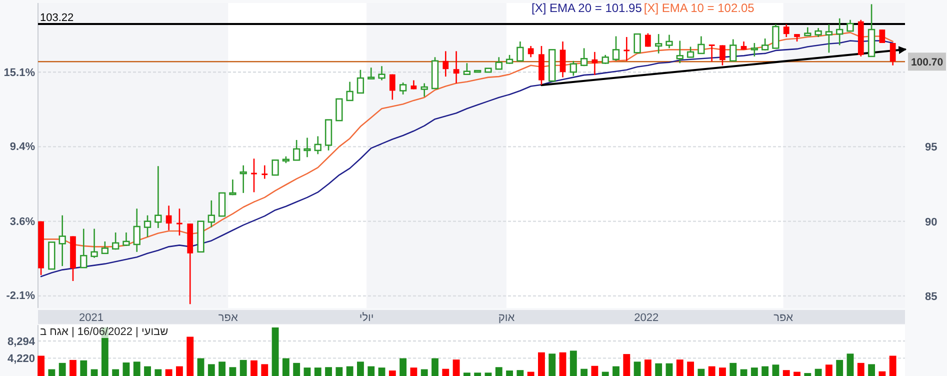 This screenshot has width=947, height=376. Describe the element at coordinates (57, 18) in the screenshot. I see `ref-line-label: 103.22` at that location.